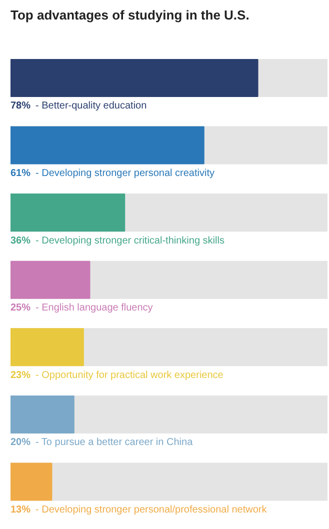  I want to click on data-label: 78%, so click(20, 106).